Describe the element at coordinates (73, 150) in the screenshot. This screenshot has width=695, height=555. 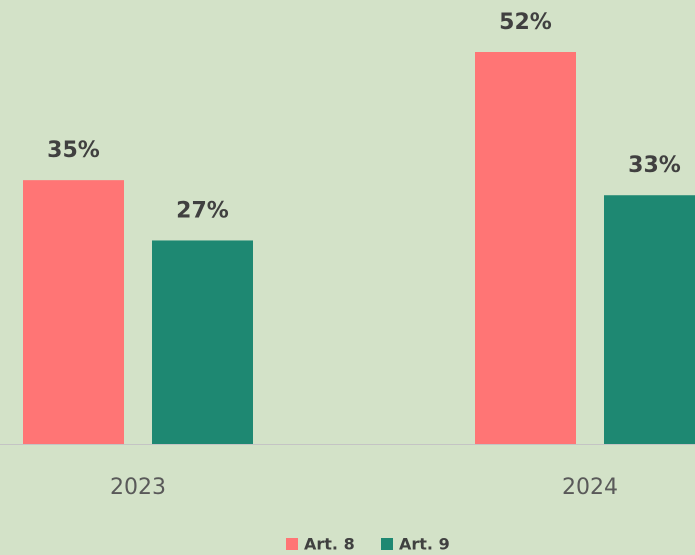
I see `data-label: 35%` at that location.